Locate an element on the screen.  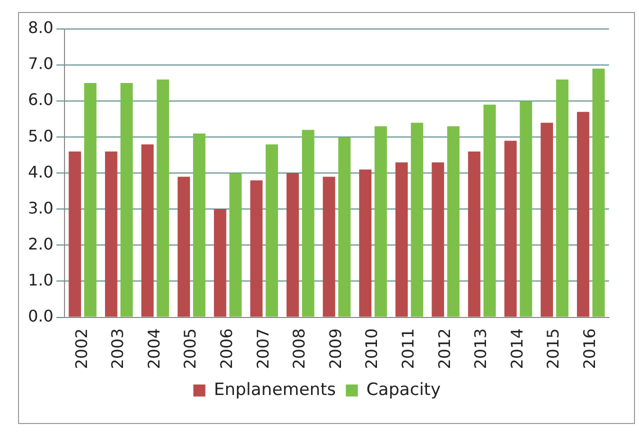
y-tick-label: 5.0 is located at coordinates (41, 136).